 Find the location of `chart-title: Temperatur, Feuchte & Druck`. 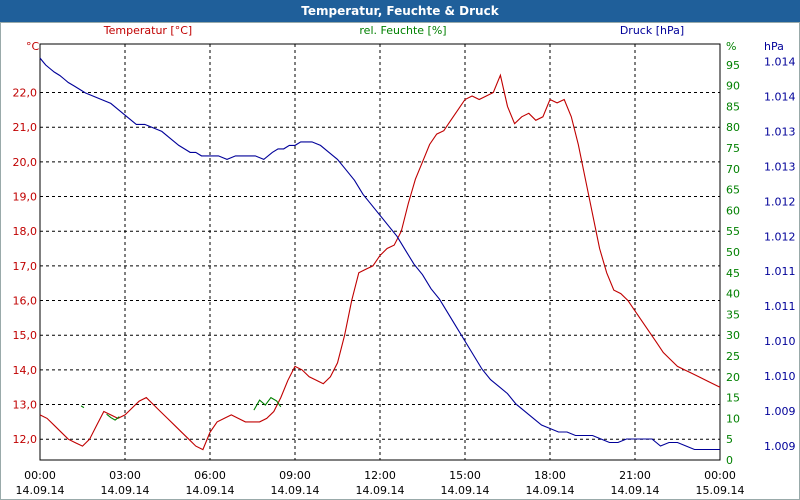

chart-title: Temperatur, Feuchte & Druck is located at coordinates (400, 11).